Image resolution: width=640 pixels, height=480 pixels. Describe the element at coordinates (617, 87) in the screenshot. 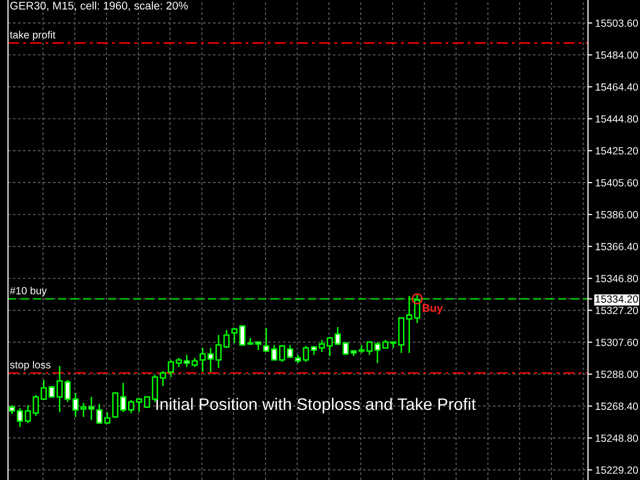

I see `y-tick-label: 15464.40` at that location.